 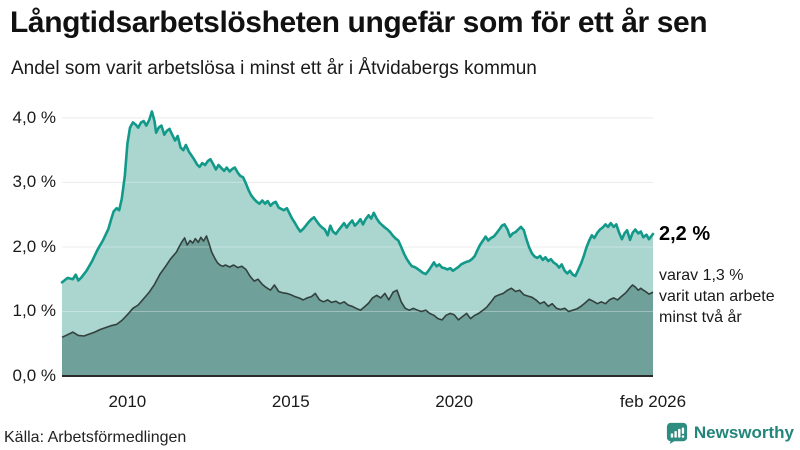 I want to click on y-axis-label: 4,0 %, so click(x=34, y=117).